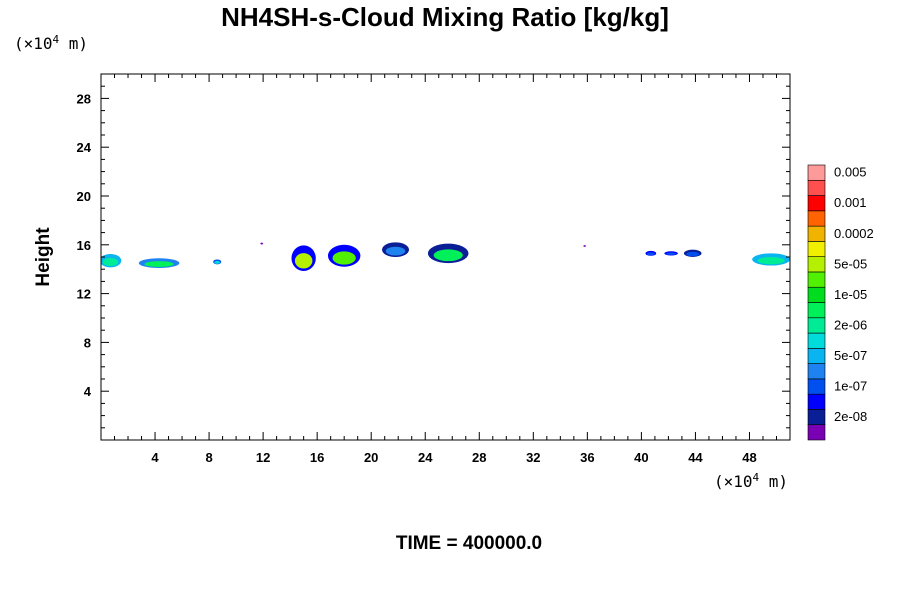 This screenshot has width=900, height=600. What do you see at coordinates (84, 147) in the screenshot?
I see `y-tick-label: 24` at bounding box center [84, 147].